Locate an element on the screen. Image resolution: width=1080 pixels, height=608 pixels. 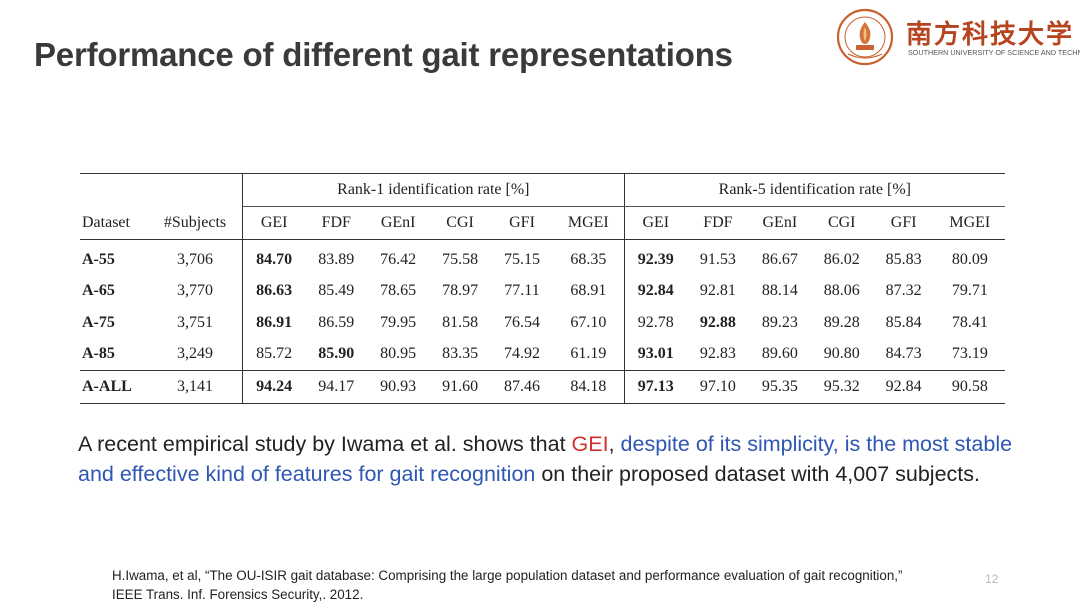
page-number: 12 is located at coordinates (992, 579).